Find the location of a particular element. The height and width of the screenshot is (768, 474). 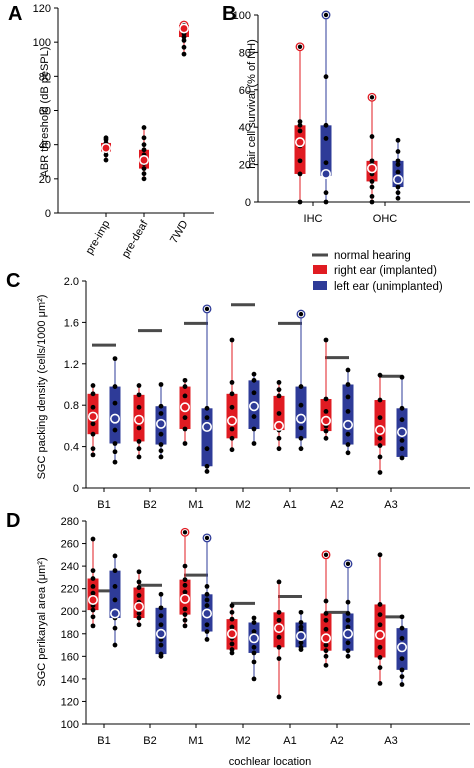

box-right-IHC is located at coordinates (300, 149).